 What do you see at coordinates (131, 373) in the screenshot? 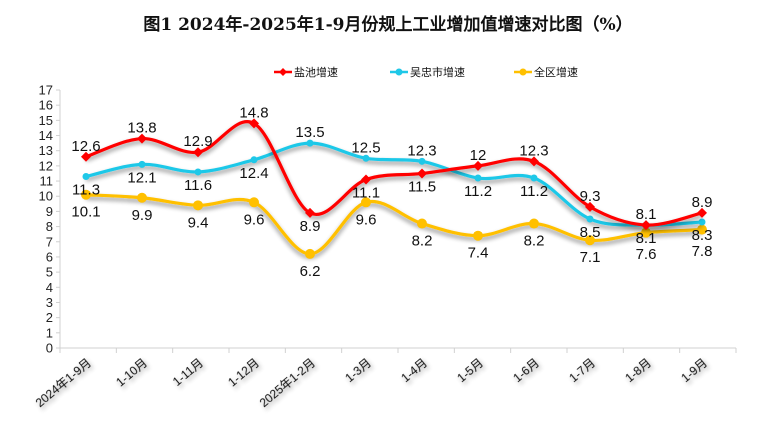
I see `x-tick-label: 1-10月` at bounding box center [131, 373].